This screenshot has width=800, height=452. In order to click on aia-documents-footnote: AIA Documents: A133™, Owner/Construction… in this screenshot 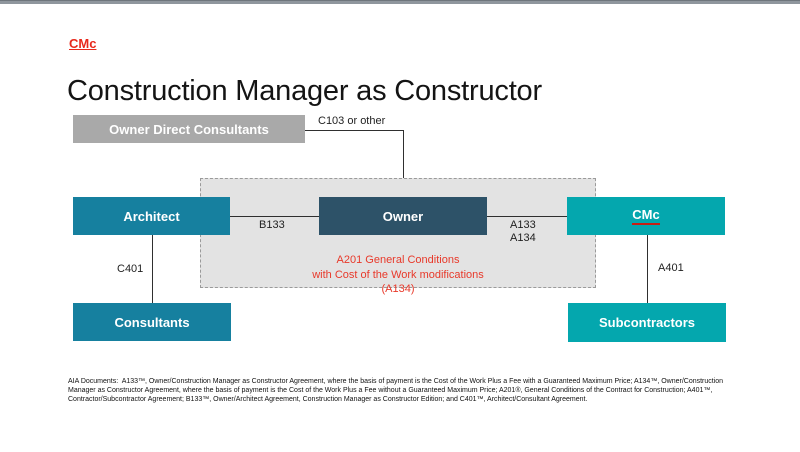, I will do `click(397, 390)`.